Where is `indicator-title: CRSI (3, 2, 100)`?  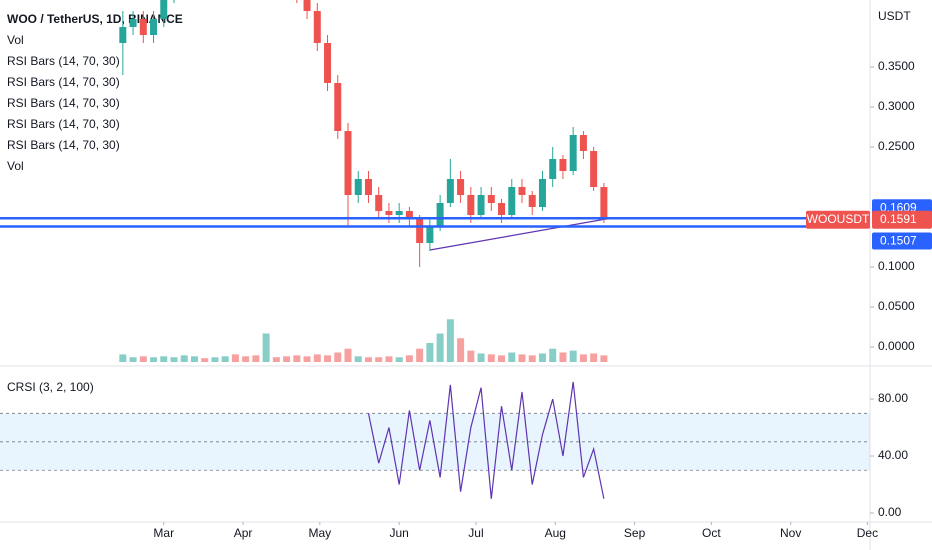
indicator-title: CRSI (3, 2, 100) is located at coordinates (50, 387).